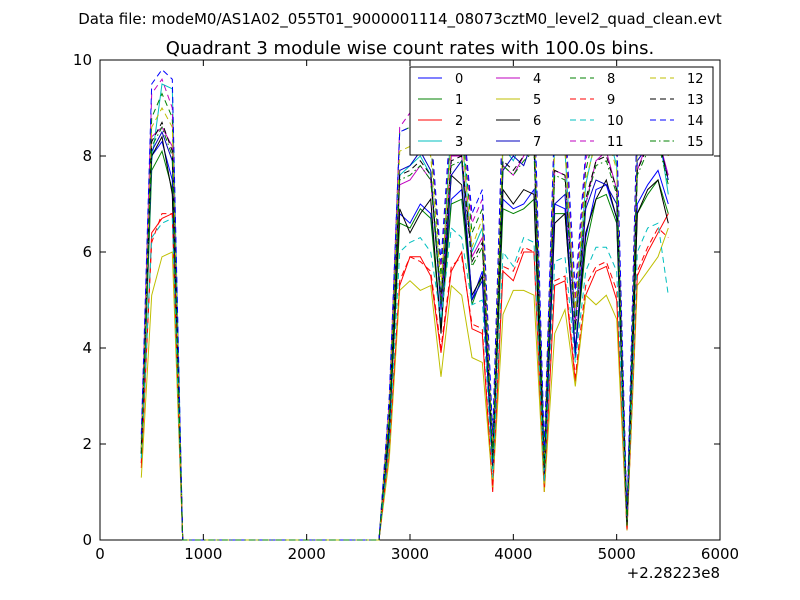 This screenshot has width=800, height=600. I want to click on x-offset-label: +2.28223e8, so click(673, 573).